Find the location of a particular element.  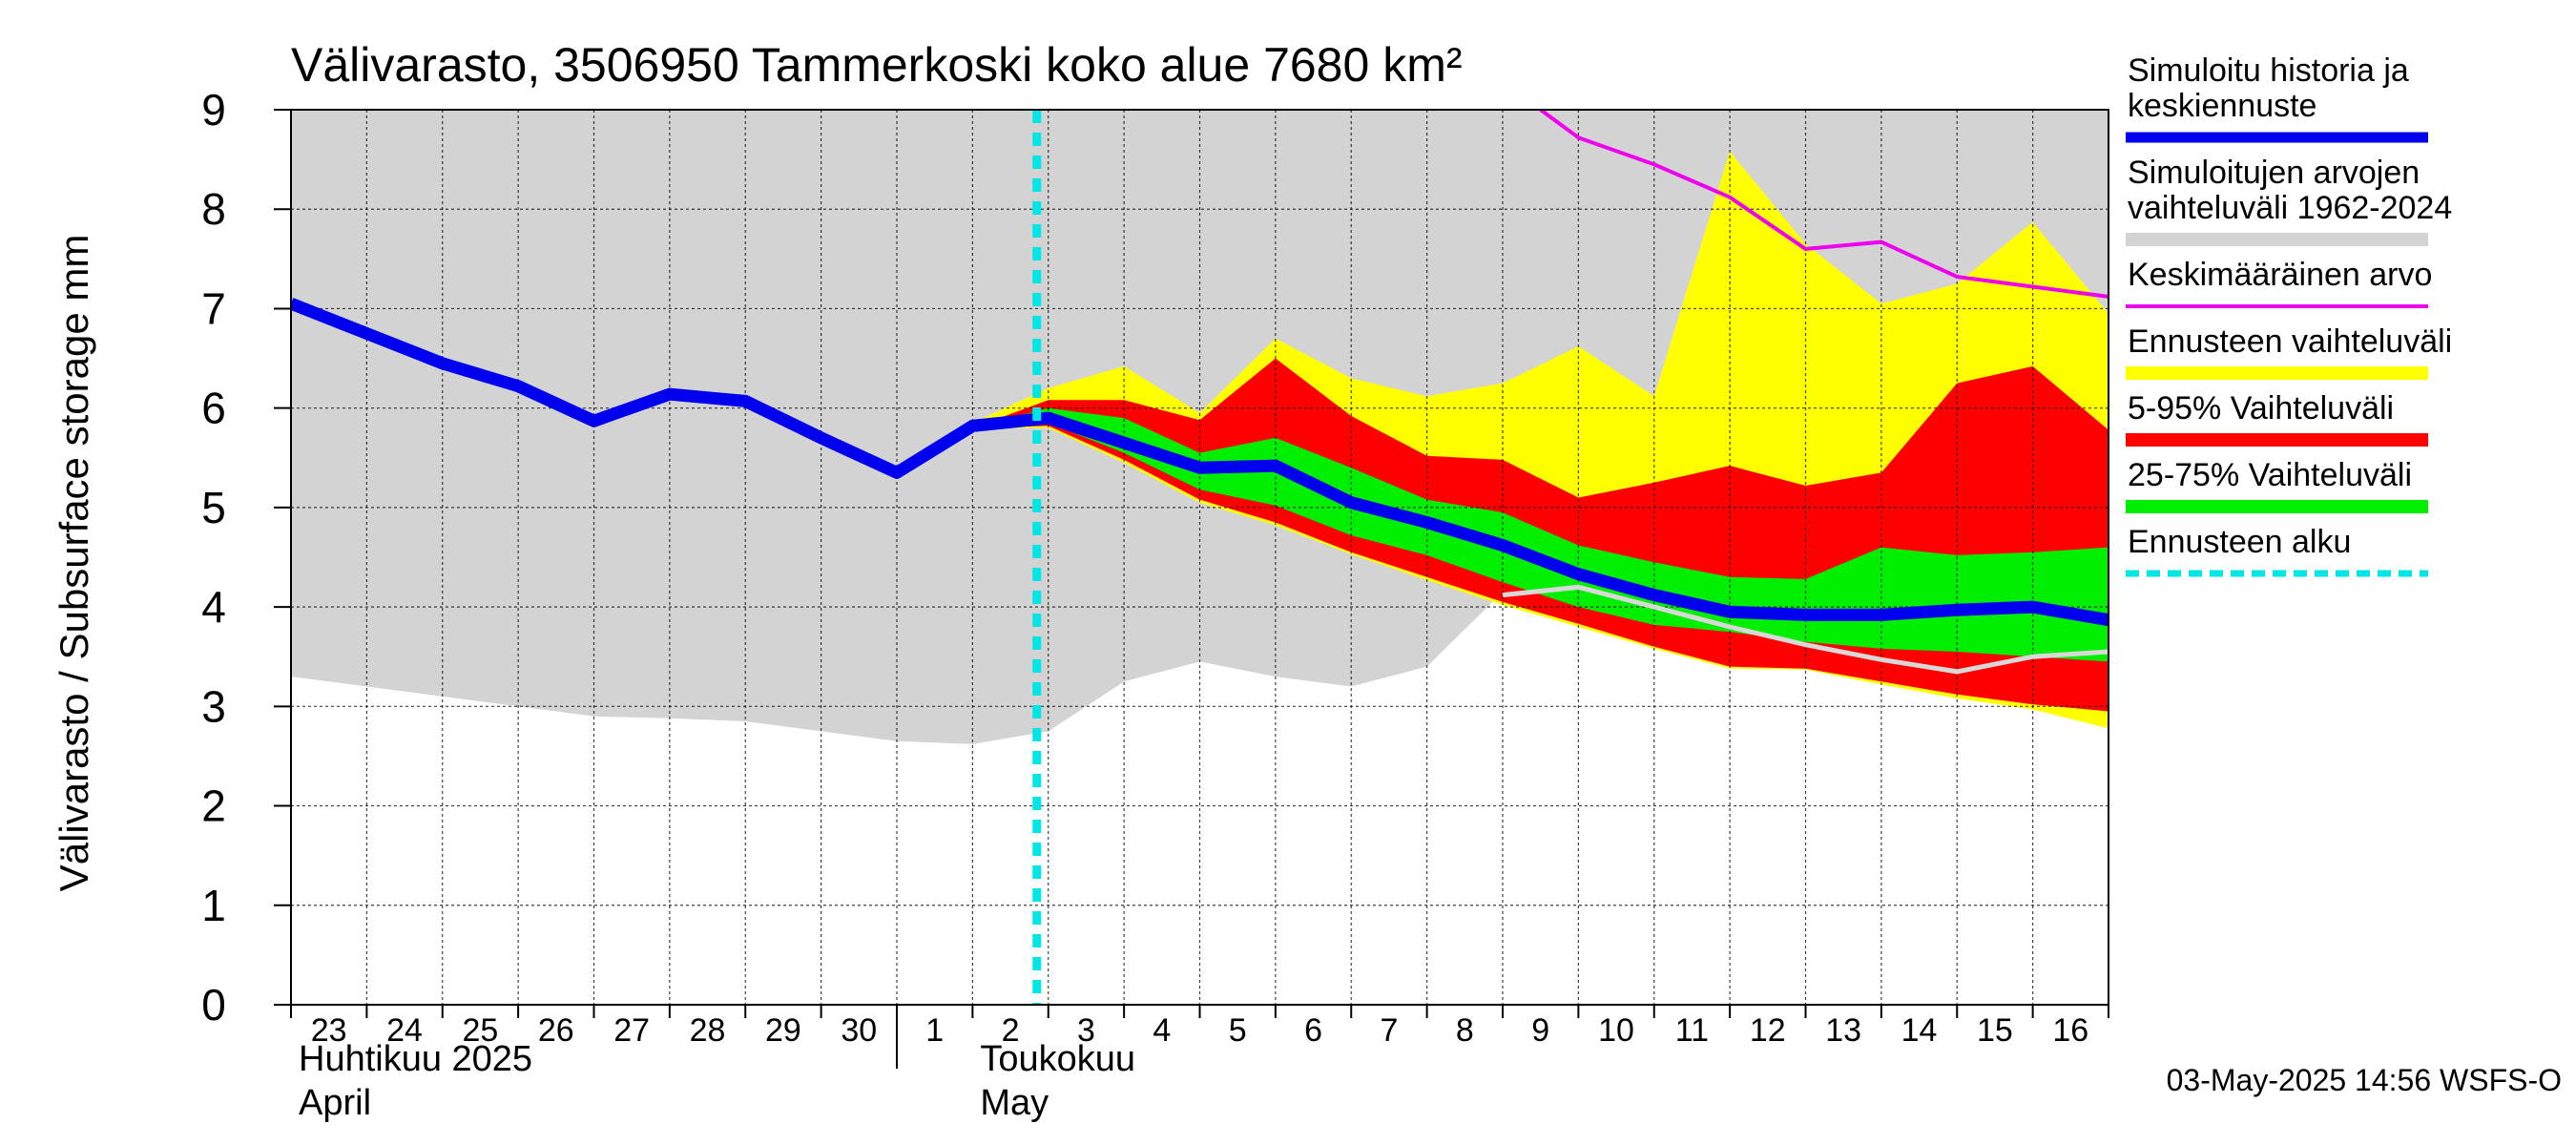

x-tick-label: 25 is located at coordinates (481, 1030).